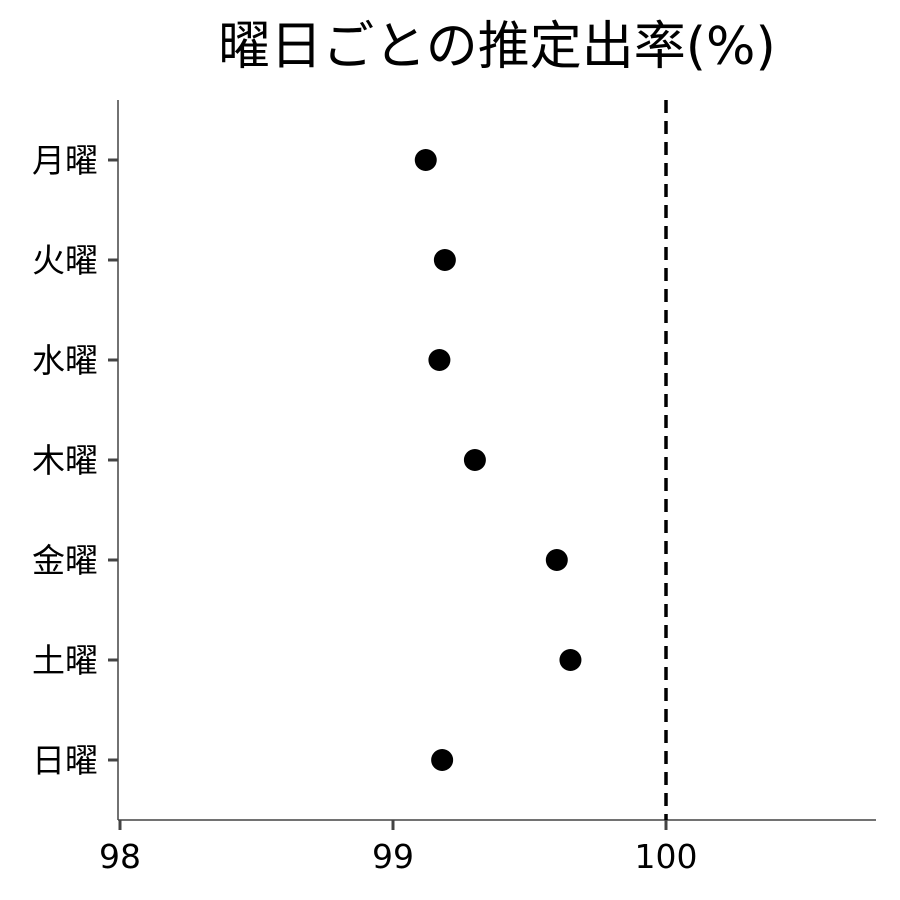 The height and width of the screenshot is (900, 900). I want to click on data-points-group, so click(498, 460).